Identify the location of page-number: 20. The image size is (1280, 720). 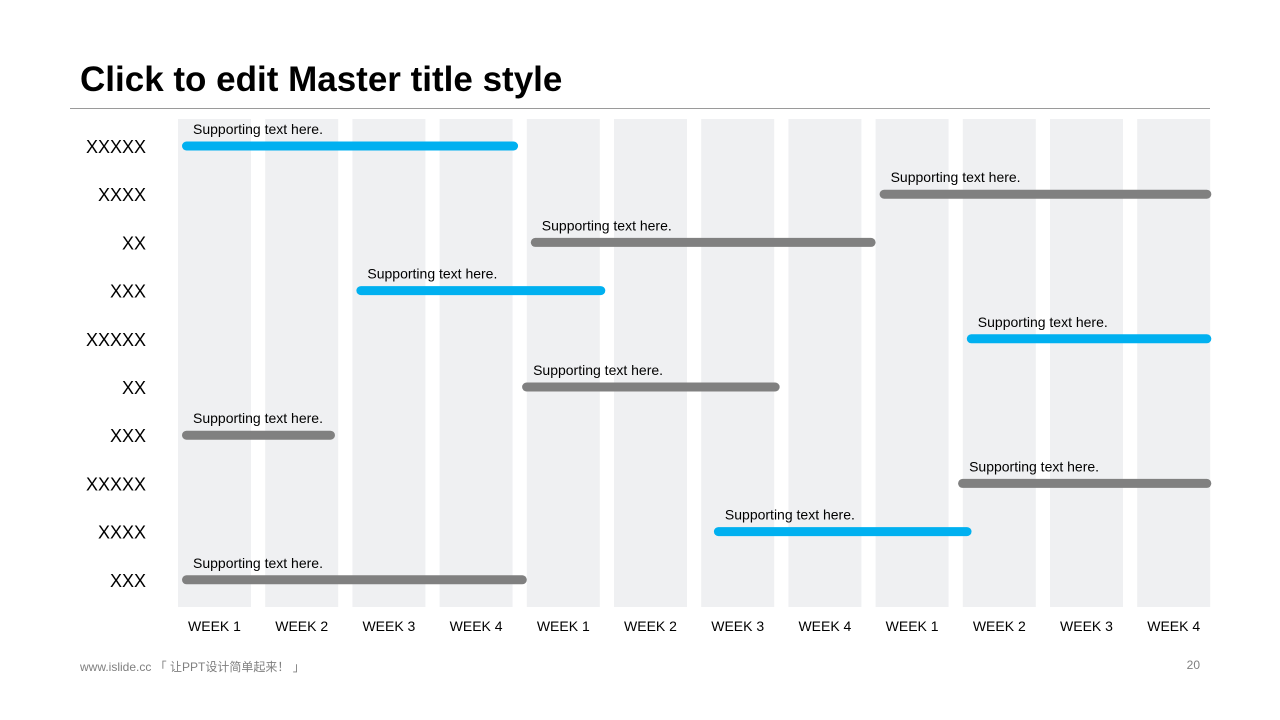
(1193, 665).